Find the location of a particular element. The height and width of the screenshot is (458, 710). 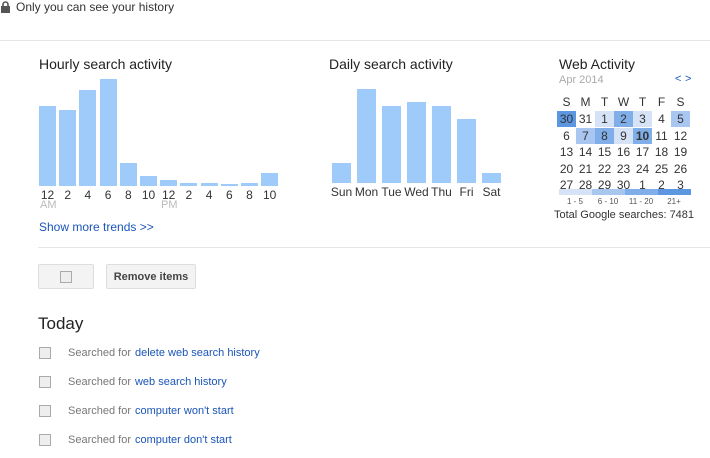

calendar-day: 5 is located at coordinates (680, 119).